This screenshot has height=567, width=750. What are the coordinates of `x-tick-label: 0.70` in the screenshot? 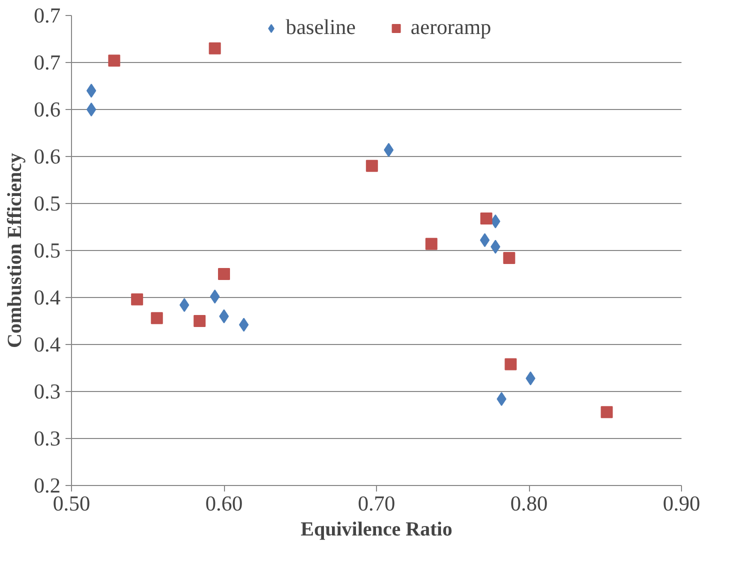 It's located at (377, 504).